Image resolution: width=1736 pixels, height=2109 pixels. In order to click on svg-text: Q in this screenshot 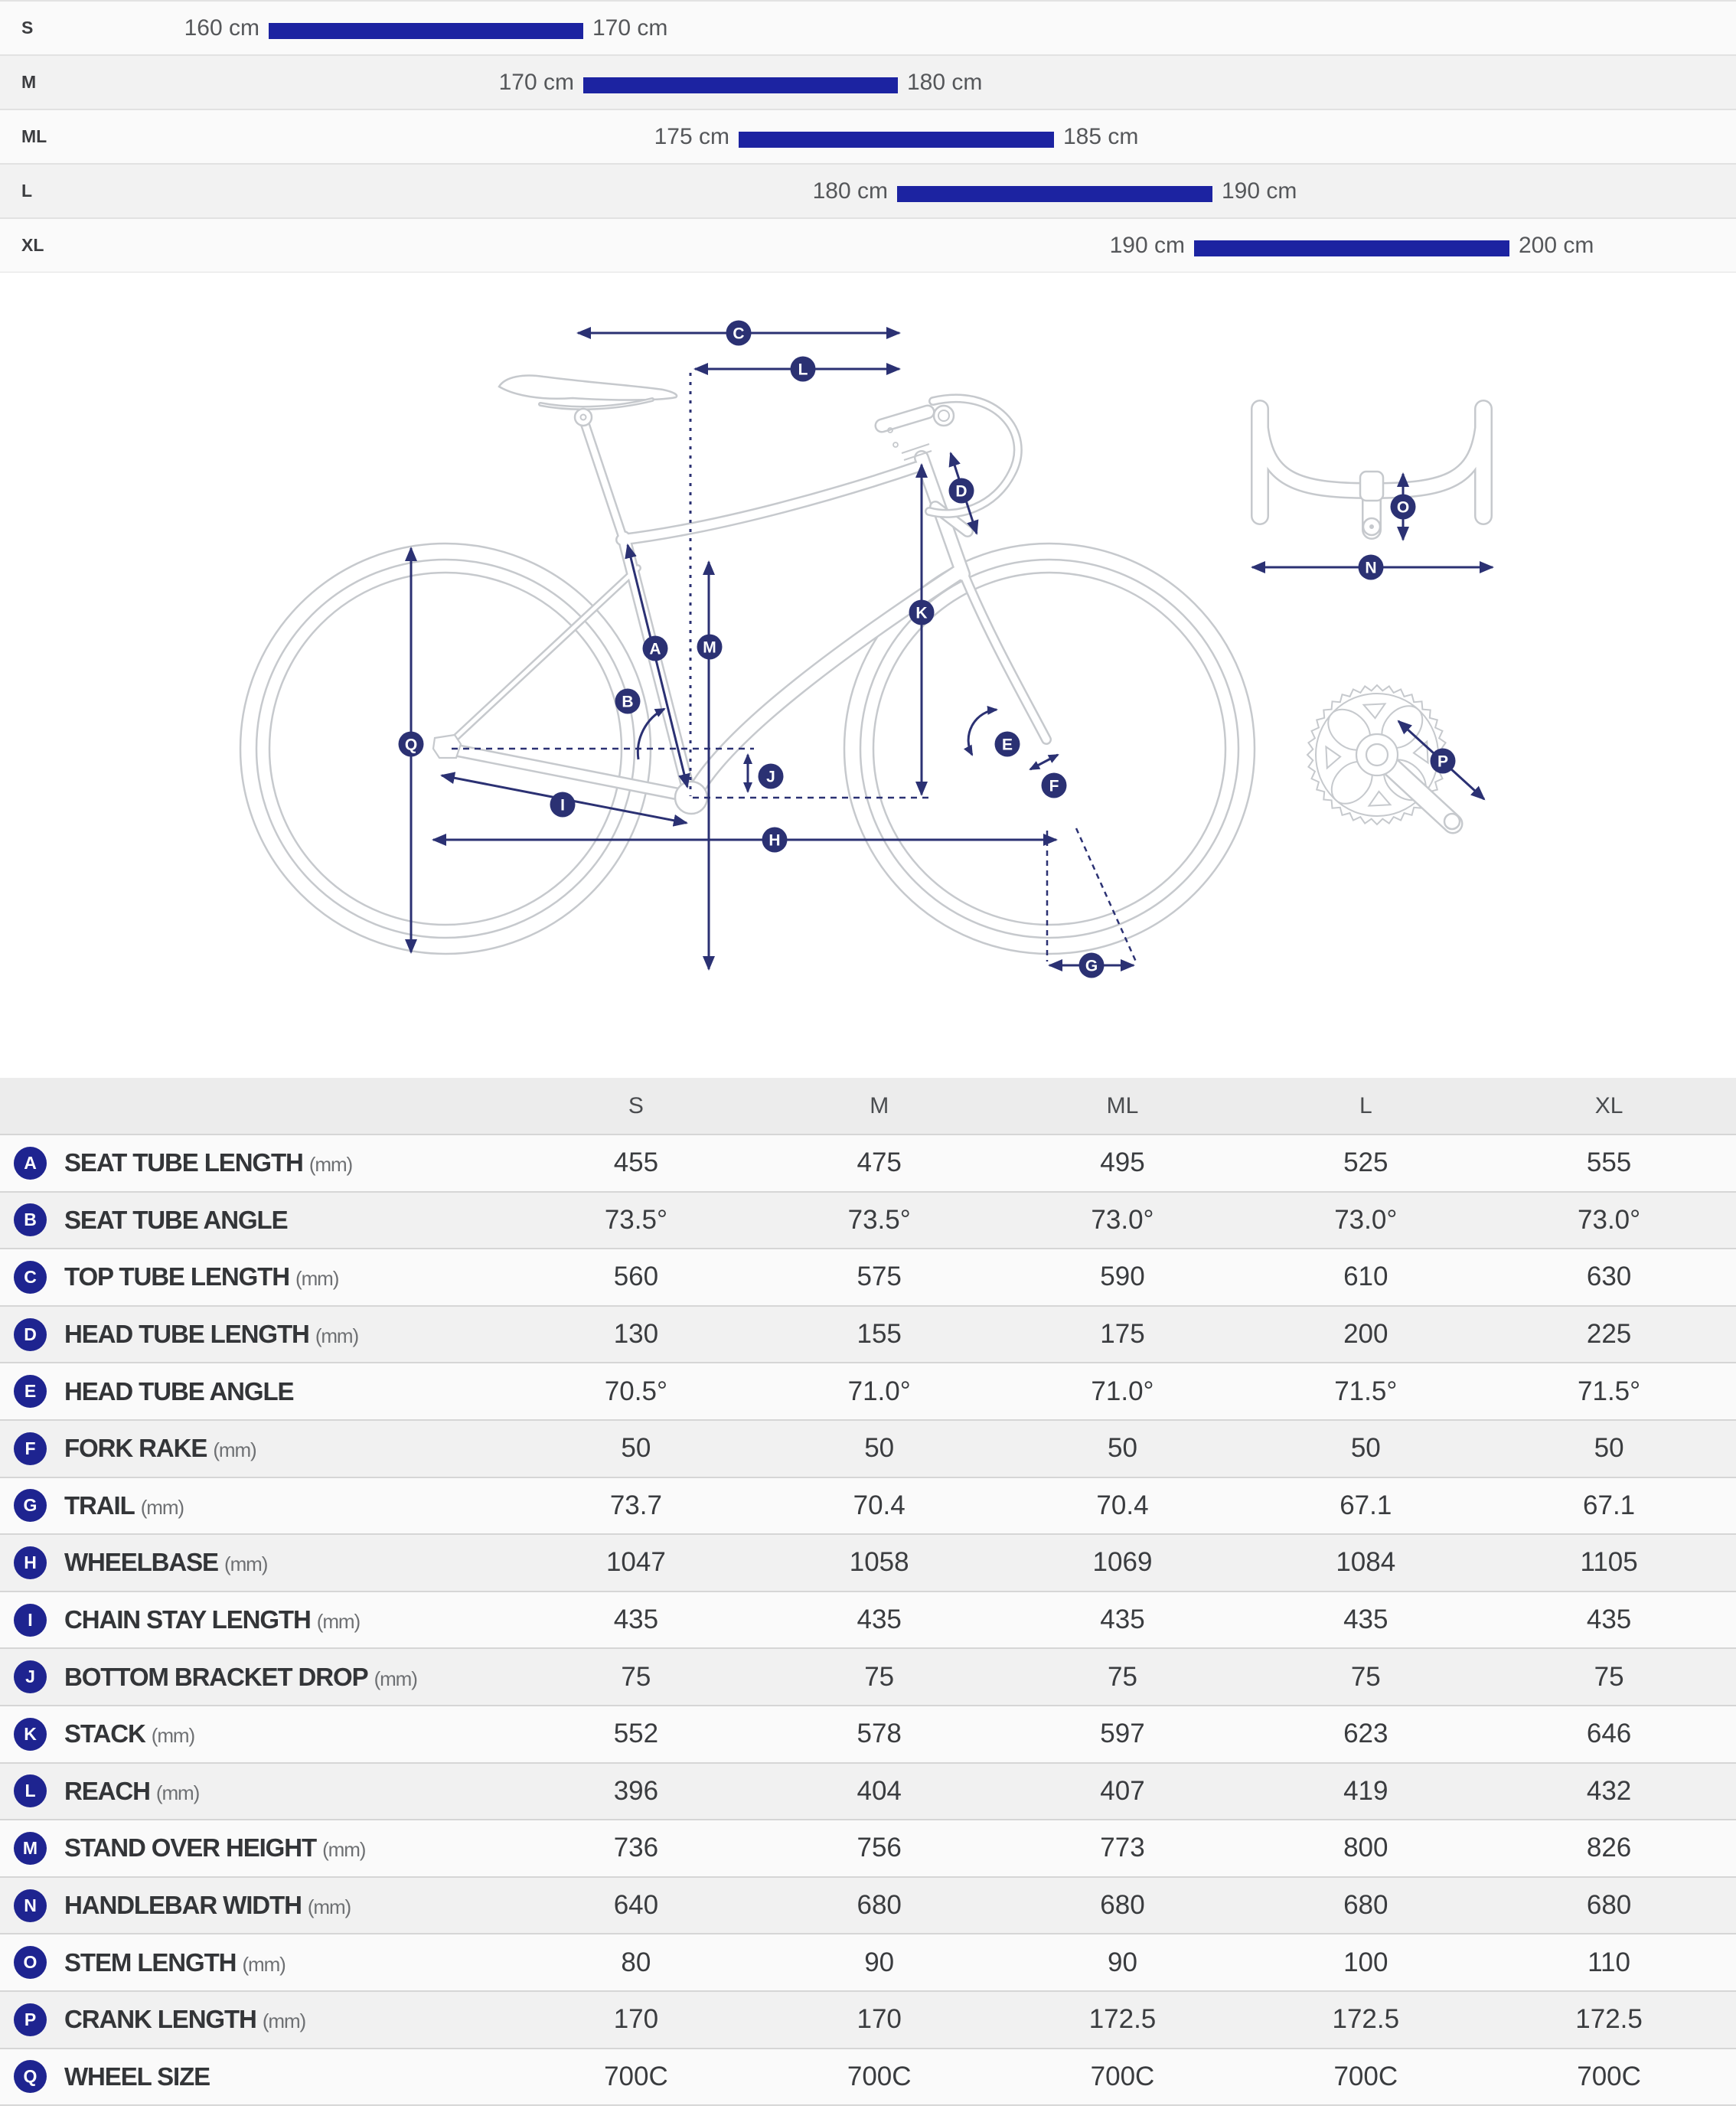, I will do `click(411, 744)`.